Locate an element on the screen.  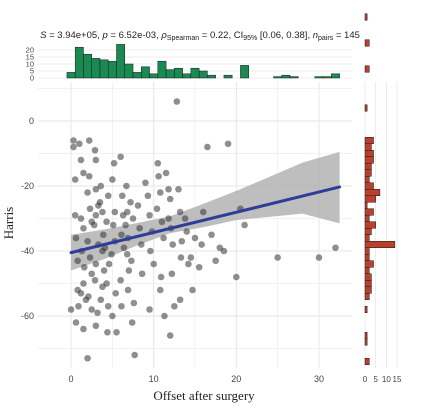
top-hist-tick-label: 10 is located at coordinates (30, 64).